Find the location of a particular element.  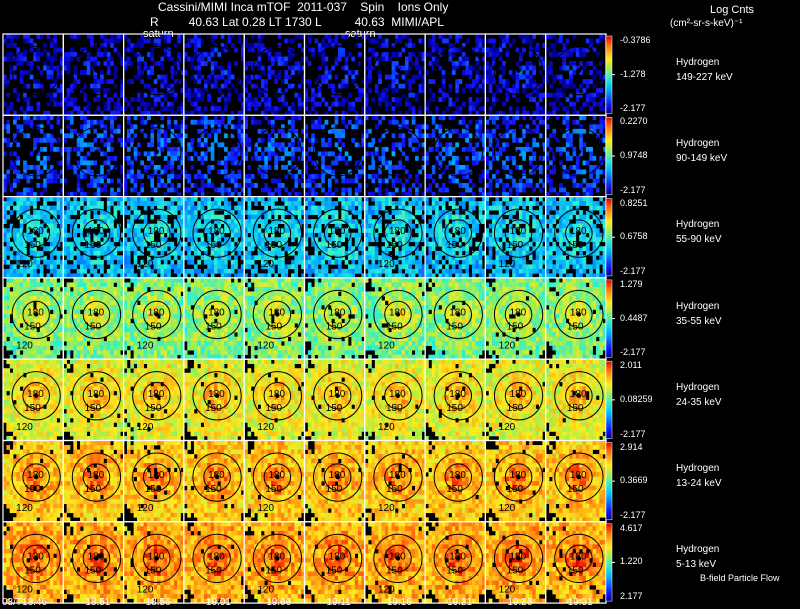

ring-label-150-r5-c4: 150 is located at coordinates (273, 489).